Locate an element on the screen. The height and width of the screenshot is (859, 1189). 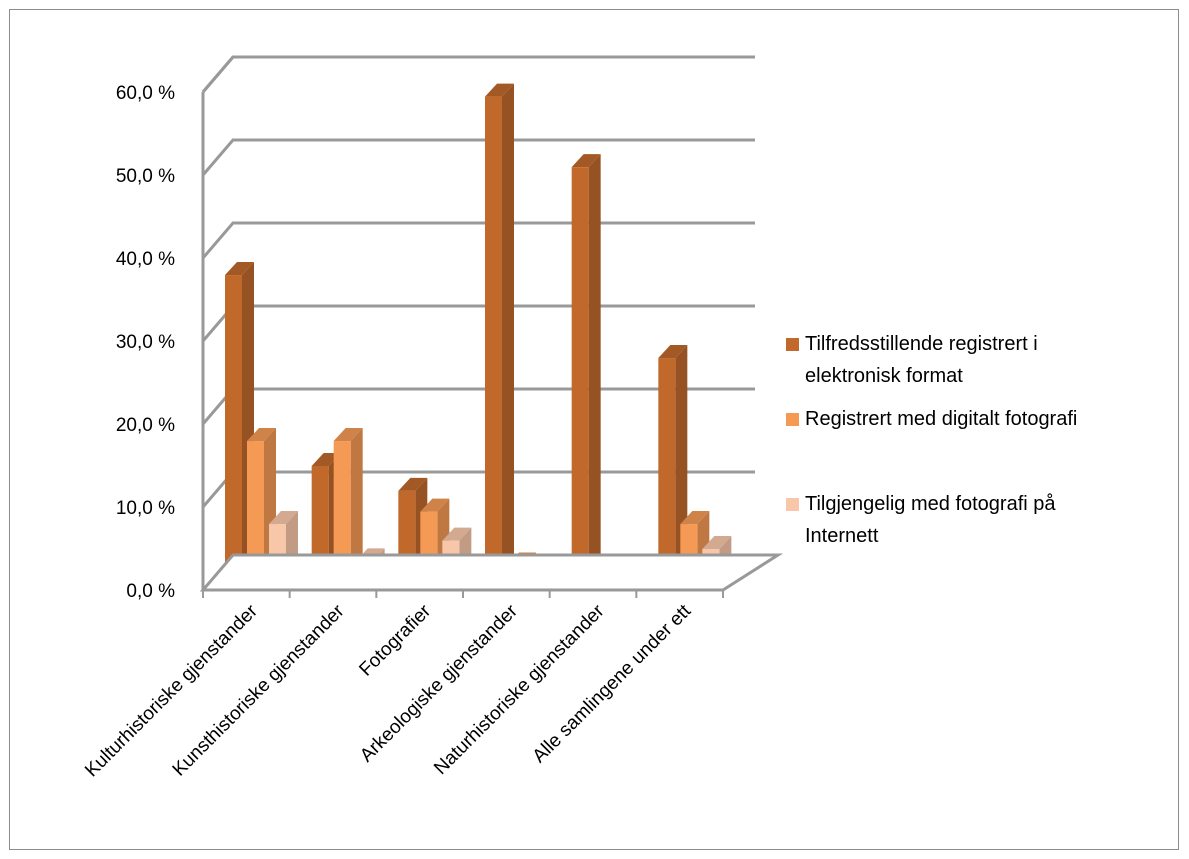
chart-floor is located at coordinates (491, 575).